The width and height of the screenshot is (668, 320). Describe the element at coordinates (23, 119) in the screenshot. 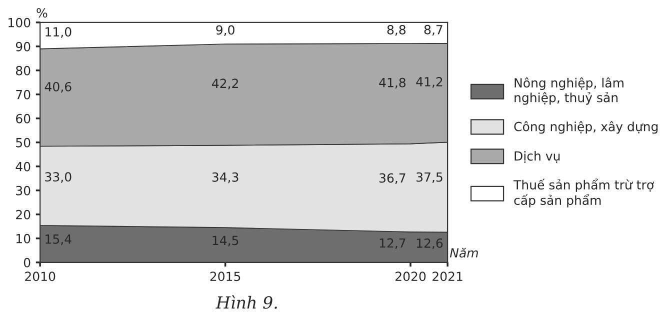

I see `y-tick-label: 60` at that location.